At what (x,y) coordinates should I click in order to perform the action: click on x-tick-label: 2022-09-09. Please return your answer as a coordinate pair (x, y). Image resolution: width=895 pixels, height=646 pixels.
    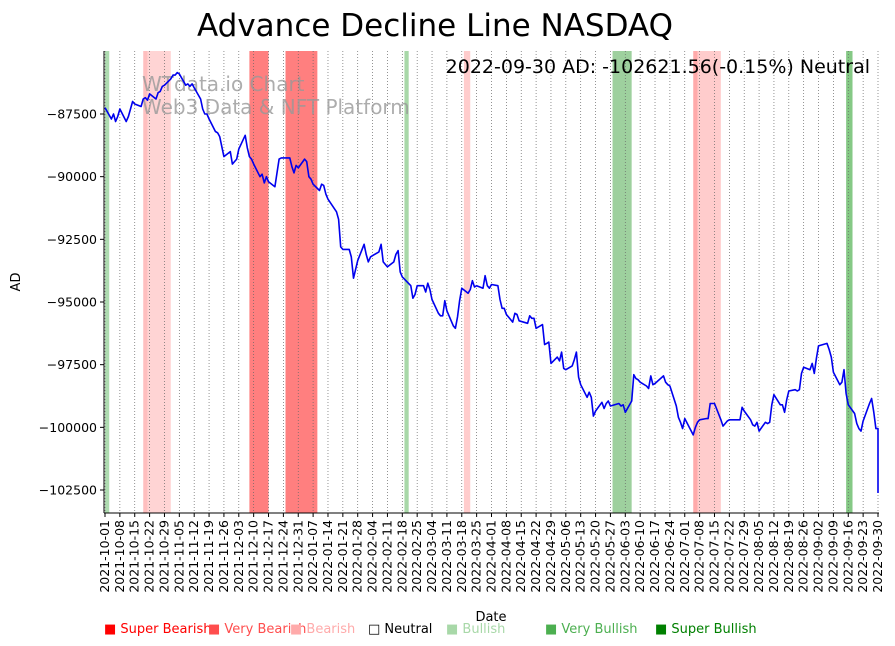
    Looking at the image, I should click on (832, 556).